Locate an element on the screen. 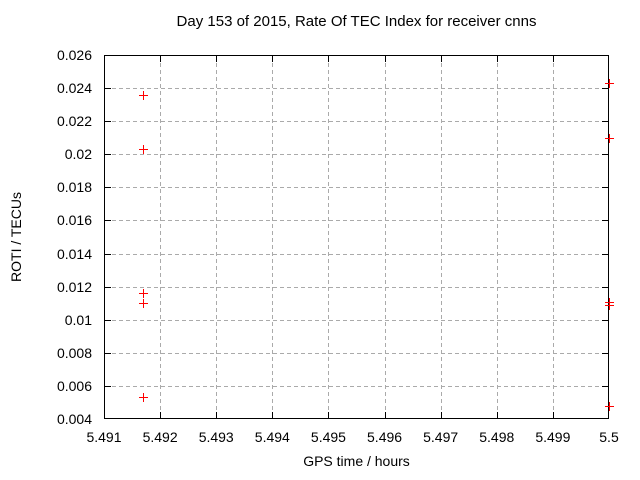  y-tick-label: 0.006 is located at coordinates (74, 385).